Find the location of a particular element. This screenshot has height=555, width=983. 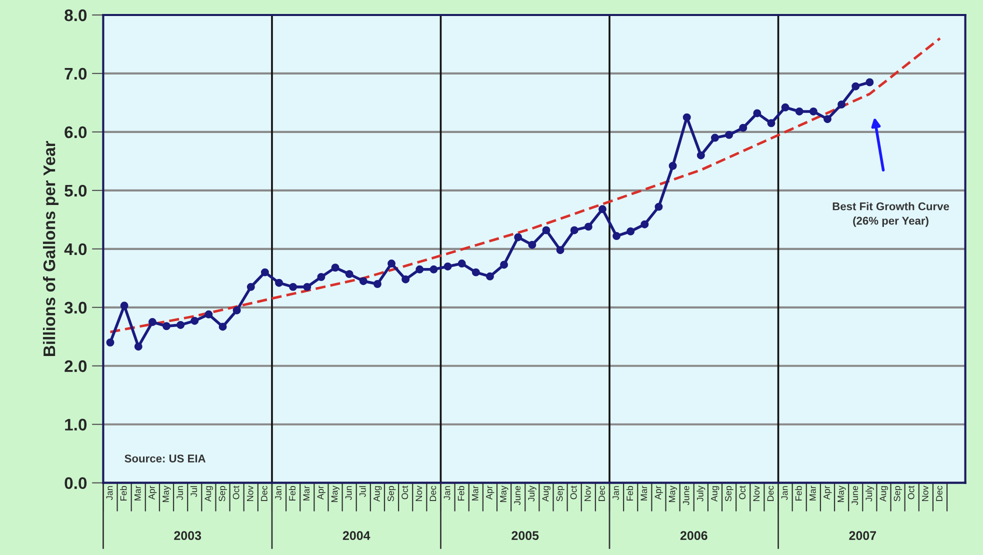

text: 2004 is located at coordinates (356, 535).